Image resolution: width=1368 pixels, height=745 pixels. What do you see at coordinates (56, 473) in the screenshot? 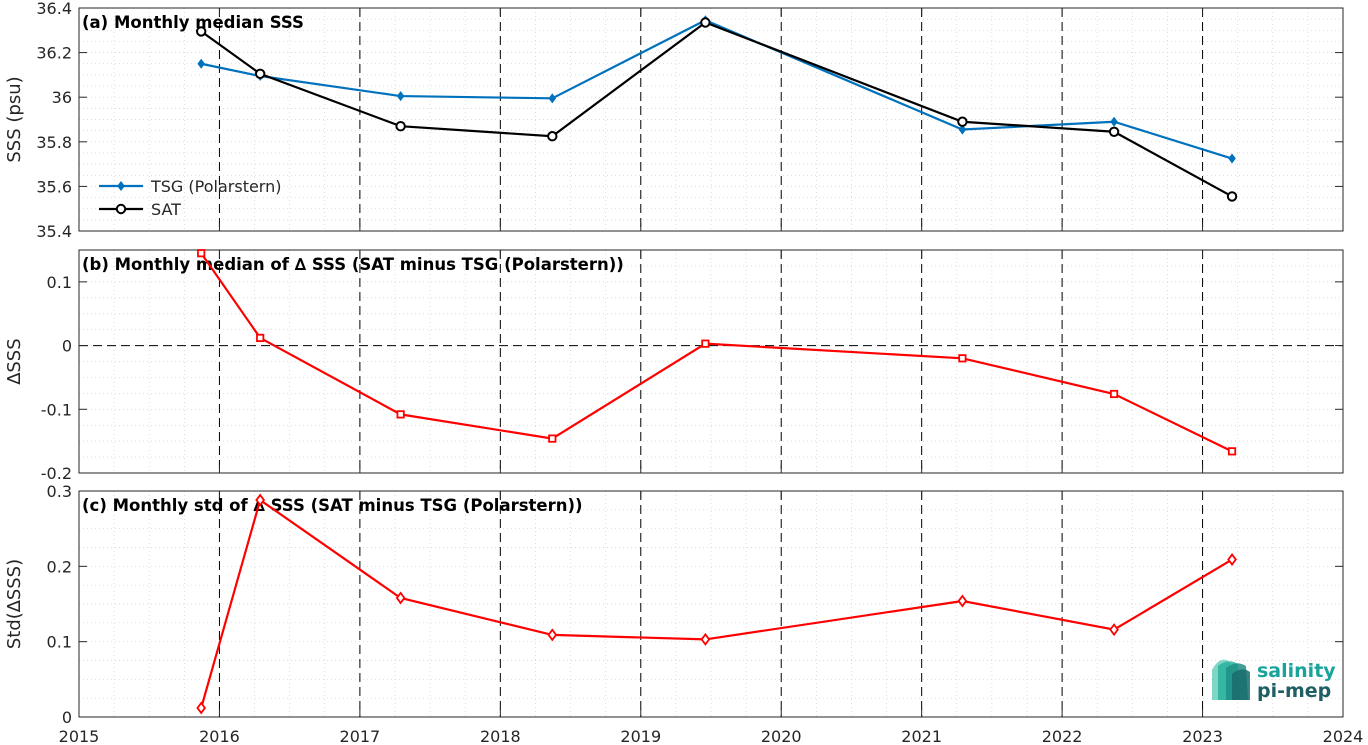
I see `y-tick-label: -0.2` at bounding box center [56, 473].